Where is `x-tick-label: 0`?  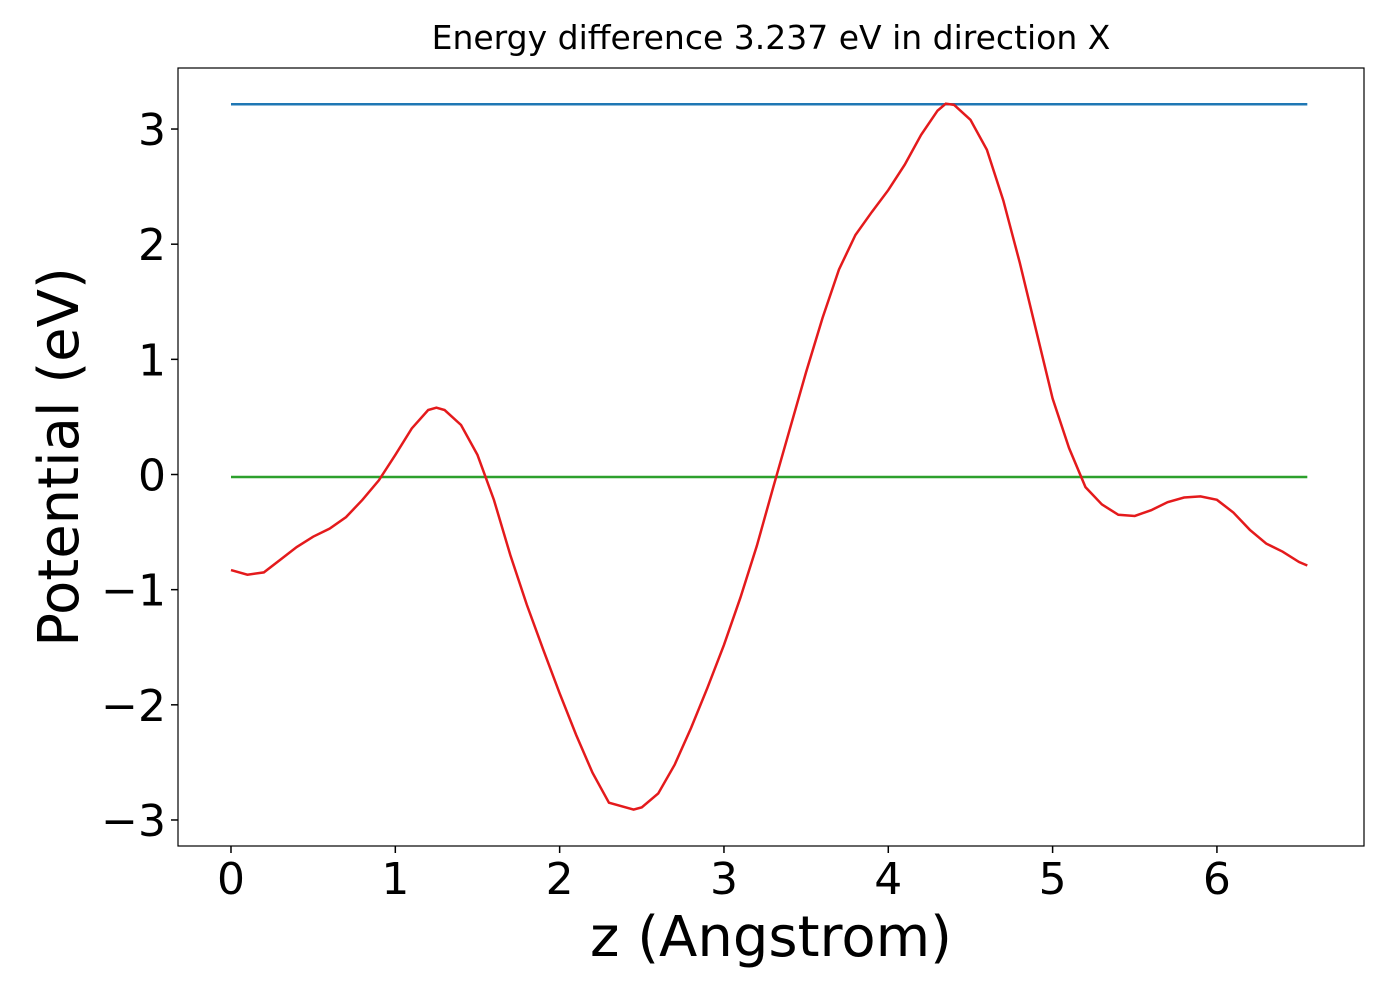 x-tick-label: 0 is located at coordinates (231, 879).